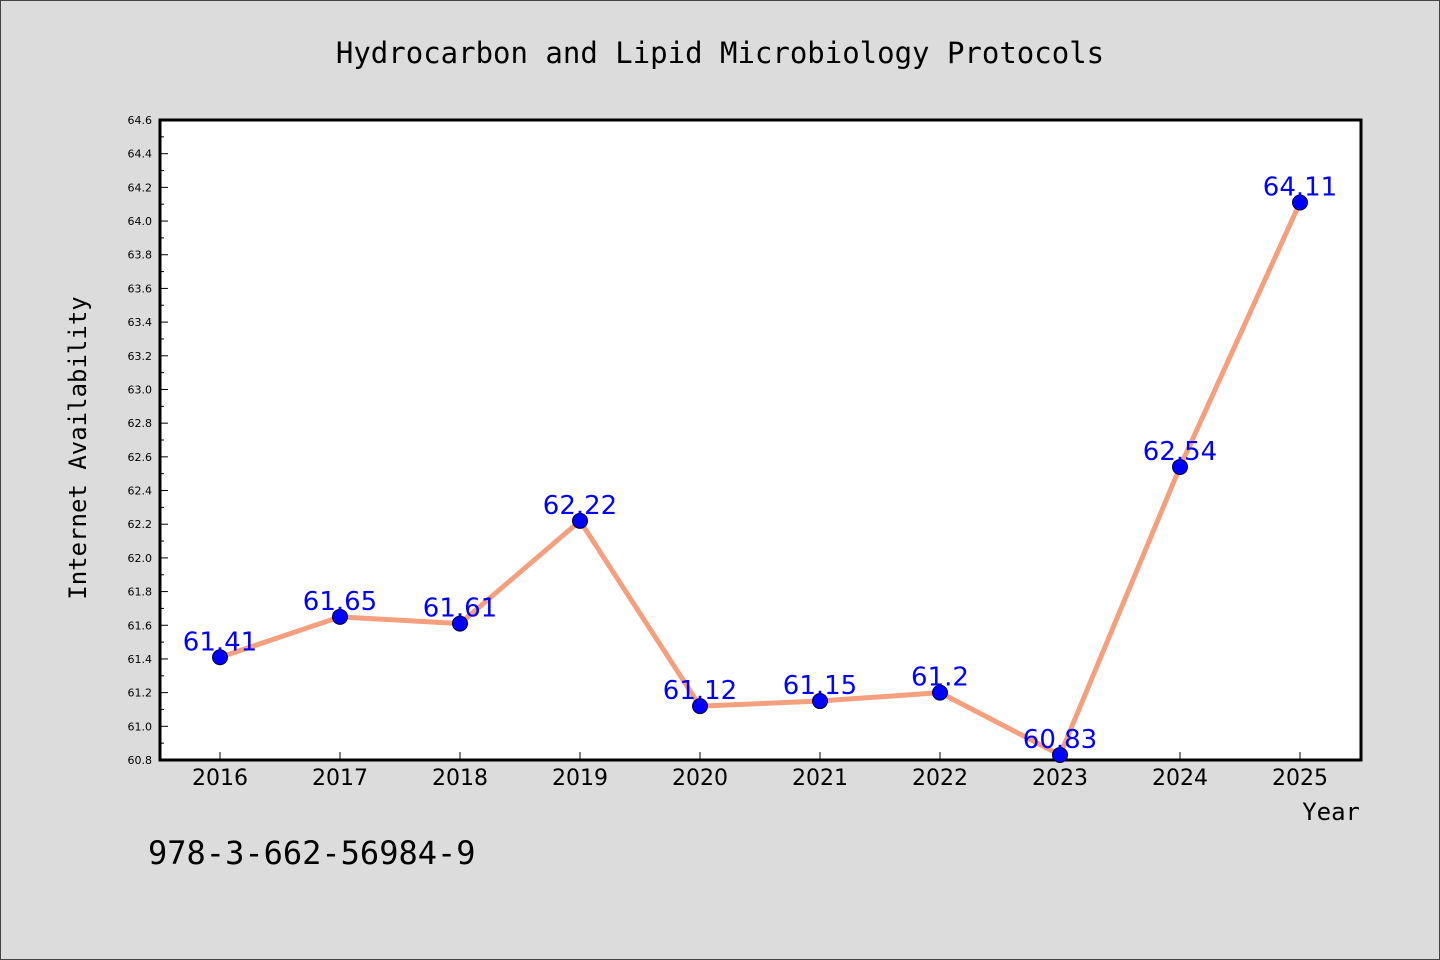 This screenshot has width=1440, height=960. I want to click on x-axis-label: Year, so click(1331, 812).